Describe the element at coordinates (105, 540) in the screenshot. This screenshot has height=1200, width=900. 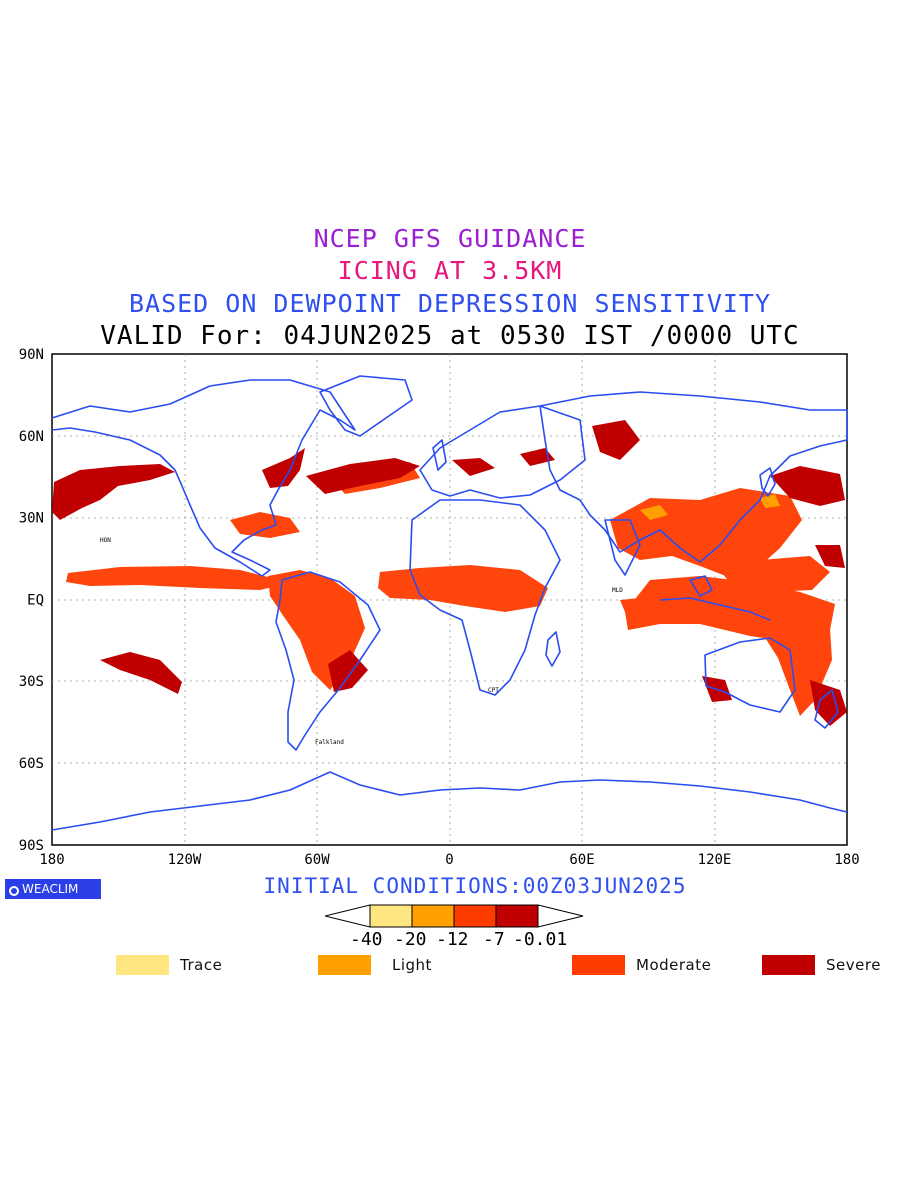
I see `place-label: HON` at that location.